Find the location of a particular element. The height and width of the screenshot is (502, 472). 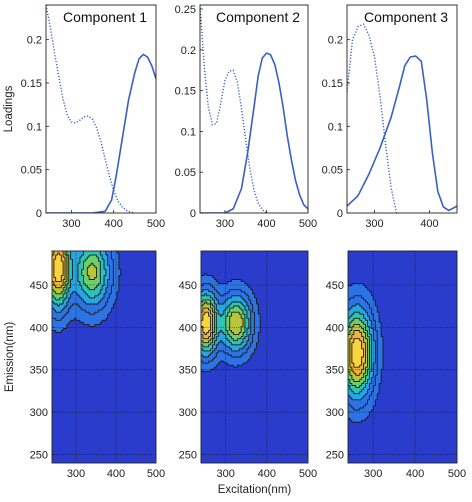

x-tick-label: 400 is located at coordinates (429, 224).